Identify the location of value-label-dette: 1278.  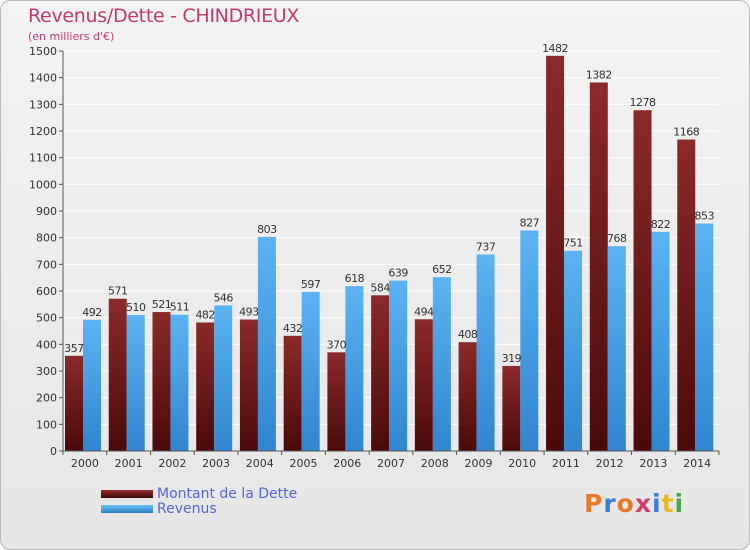
(643, 102).